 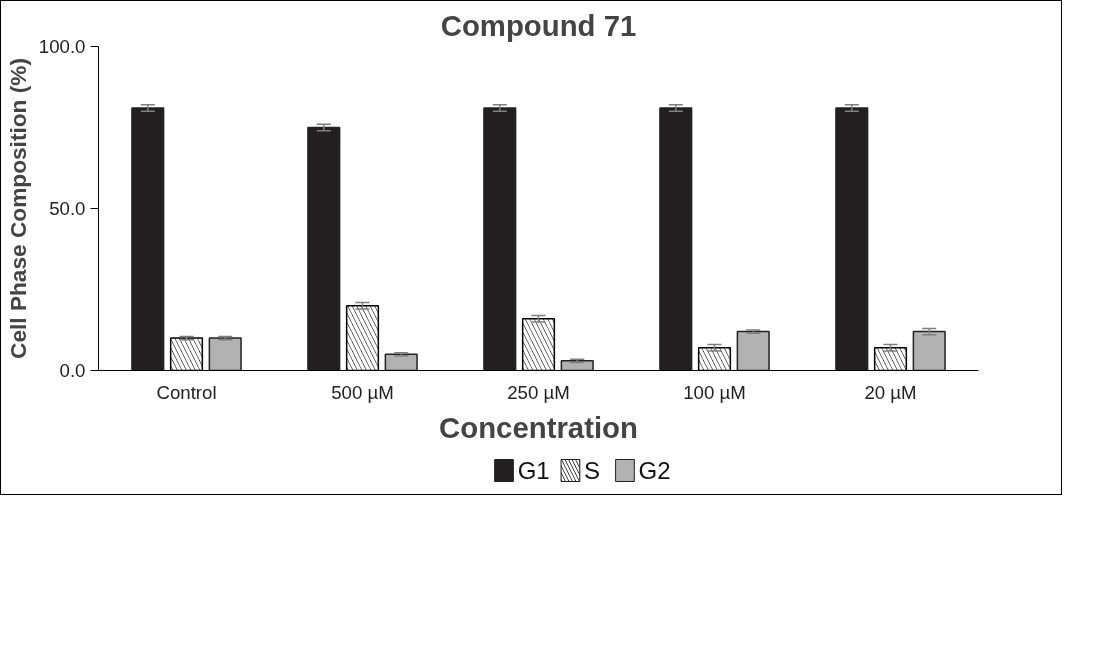 What do you see at coordinates (186, 392) in the screenshot?
I see `x-tick-label: Control` at bounding box center [186, 392].